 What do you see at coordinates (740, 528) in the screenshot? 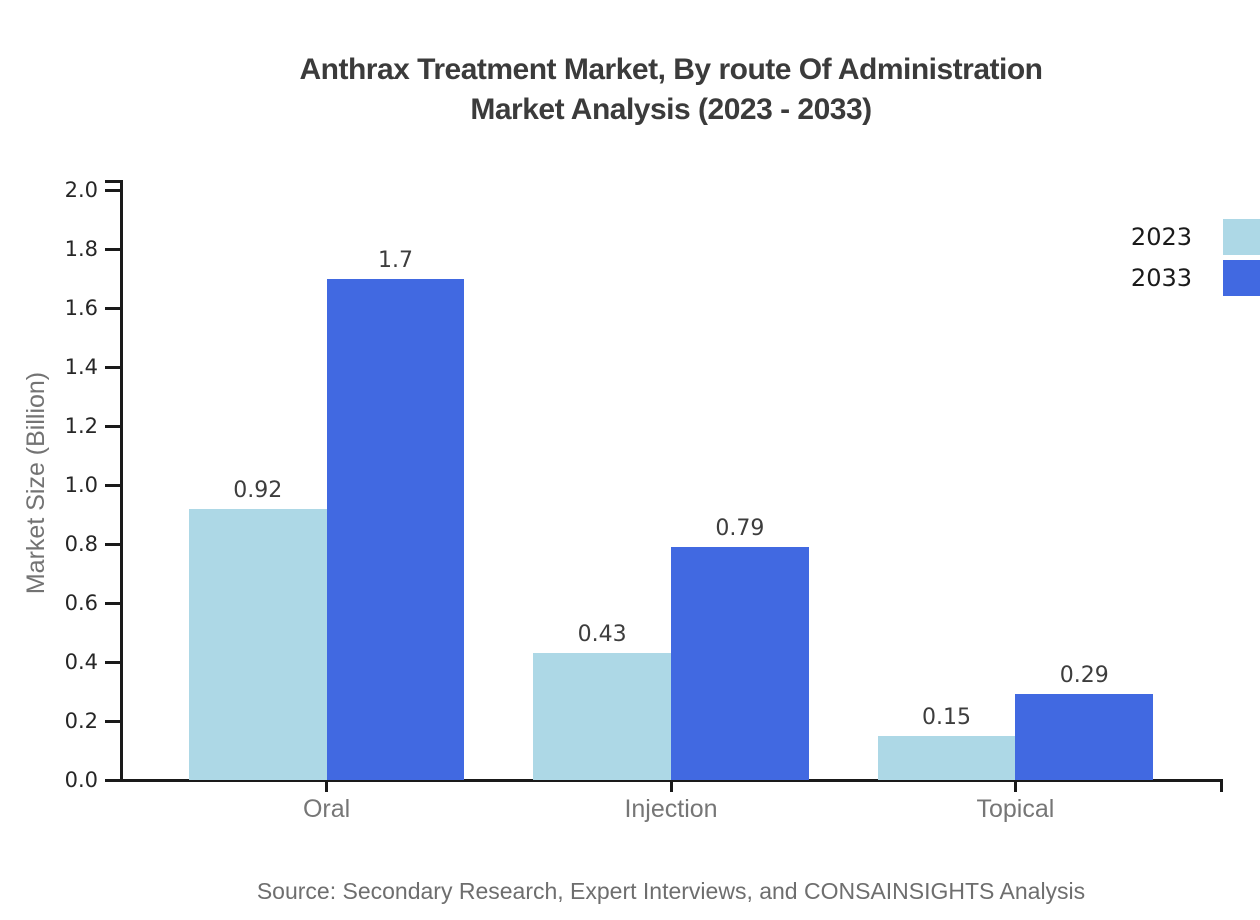
I see `bar-value-label: 0.79` at bounding box center [740, 528].